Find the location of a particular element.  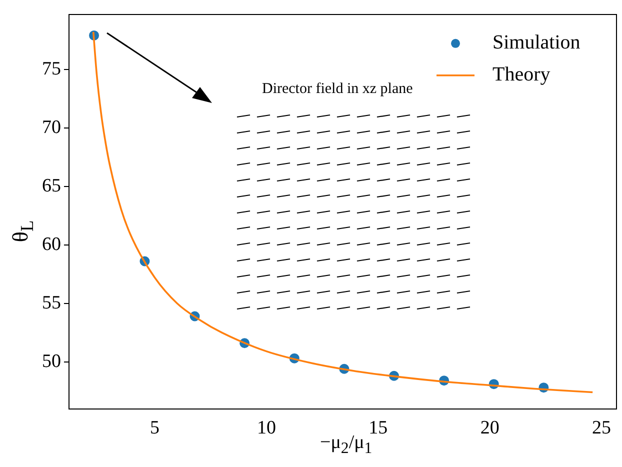

annotation: Director field in xz plane is located at coordinates (337, 89).